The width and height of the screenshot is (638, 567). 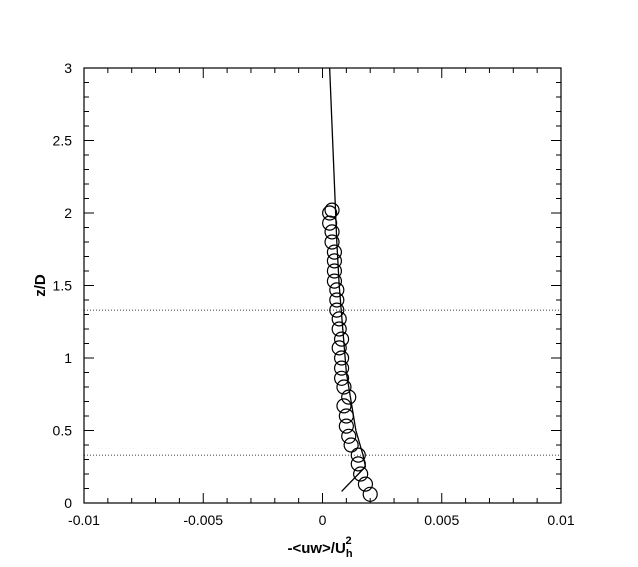 What do you see at coordinates (63, 286) in the screenshot?
I see `y-tick-label: 1.5` at bounding box center [63, 286].